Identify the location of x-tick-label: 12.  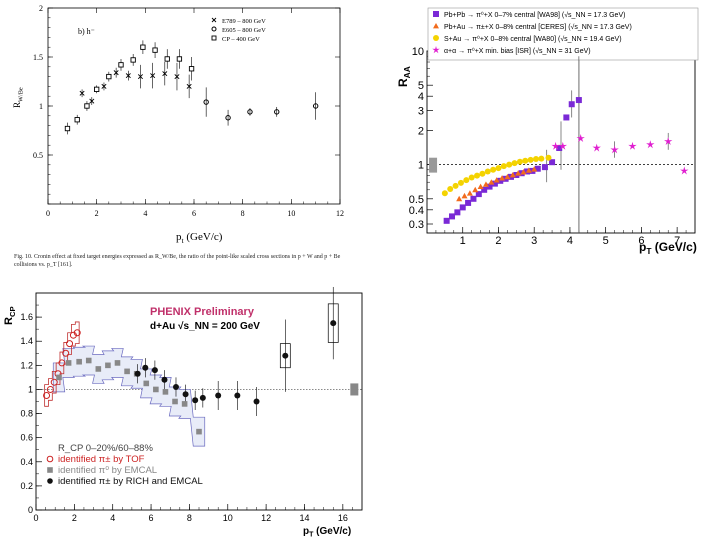
(340, 213).